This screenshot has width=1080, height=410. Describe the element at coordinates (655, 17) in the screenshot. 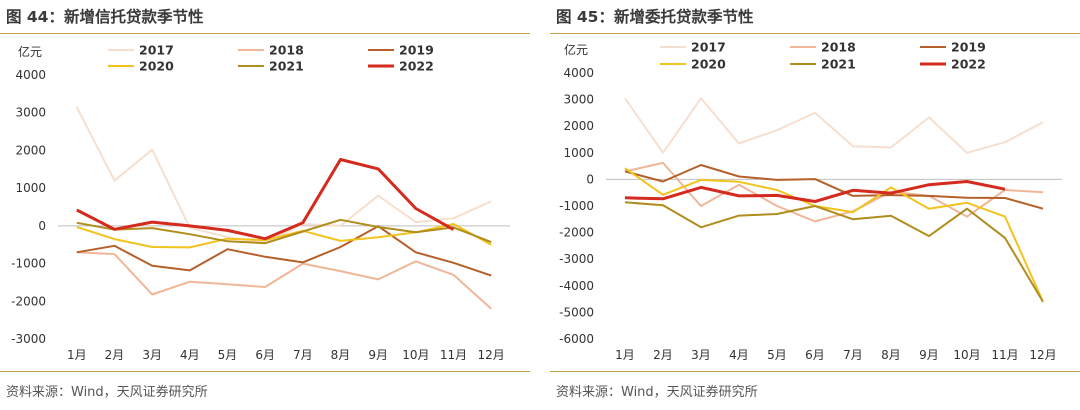

I see `figure-title: 图 45：新增委托贷款季节性` at that location.